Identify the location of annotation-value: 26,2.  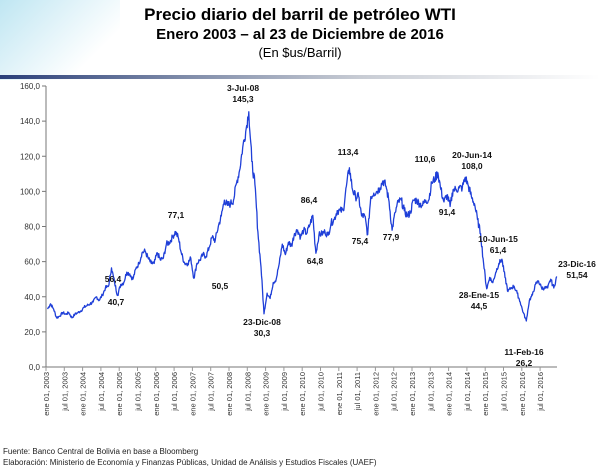
(524, 363).